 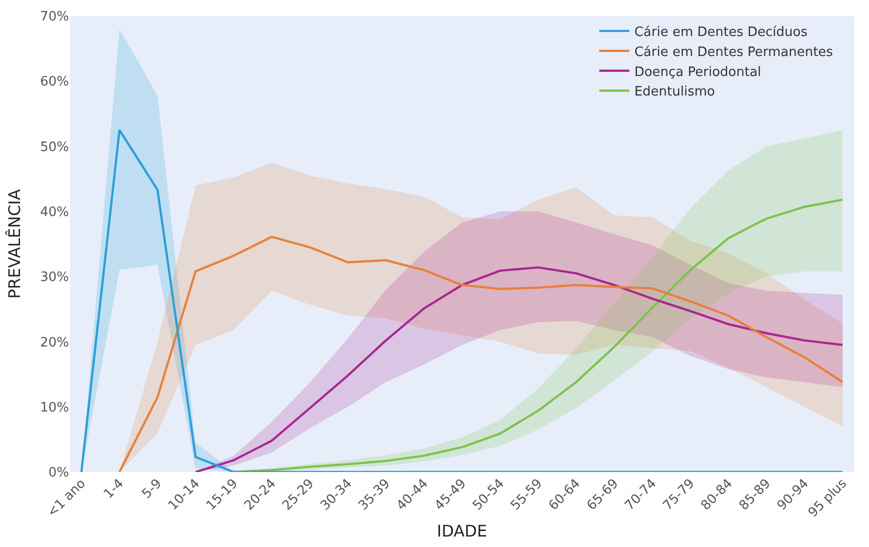 I want to click on legend-label: Cárie em Dentes Permanentes, so click(x=734, y=52).